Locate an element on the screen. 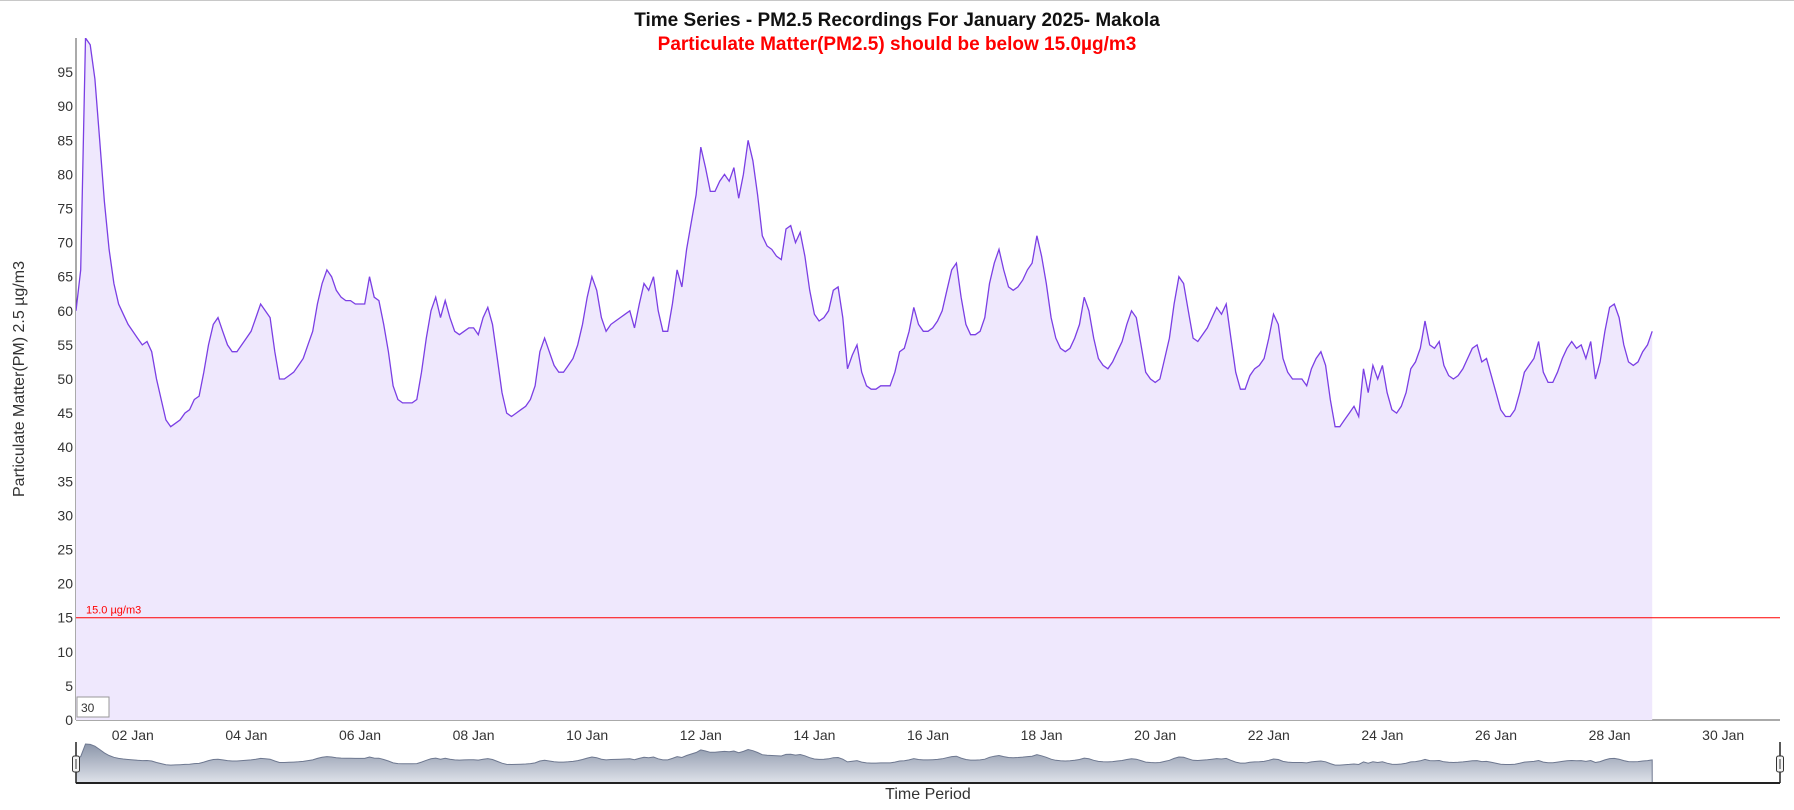 This screenshot has width=1794, height=810. y-tick-label: 90 is located at coordinates (65, 106).